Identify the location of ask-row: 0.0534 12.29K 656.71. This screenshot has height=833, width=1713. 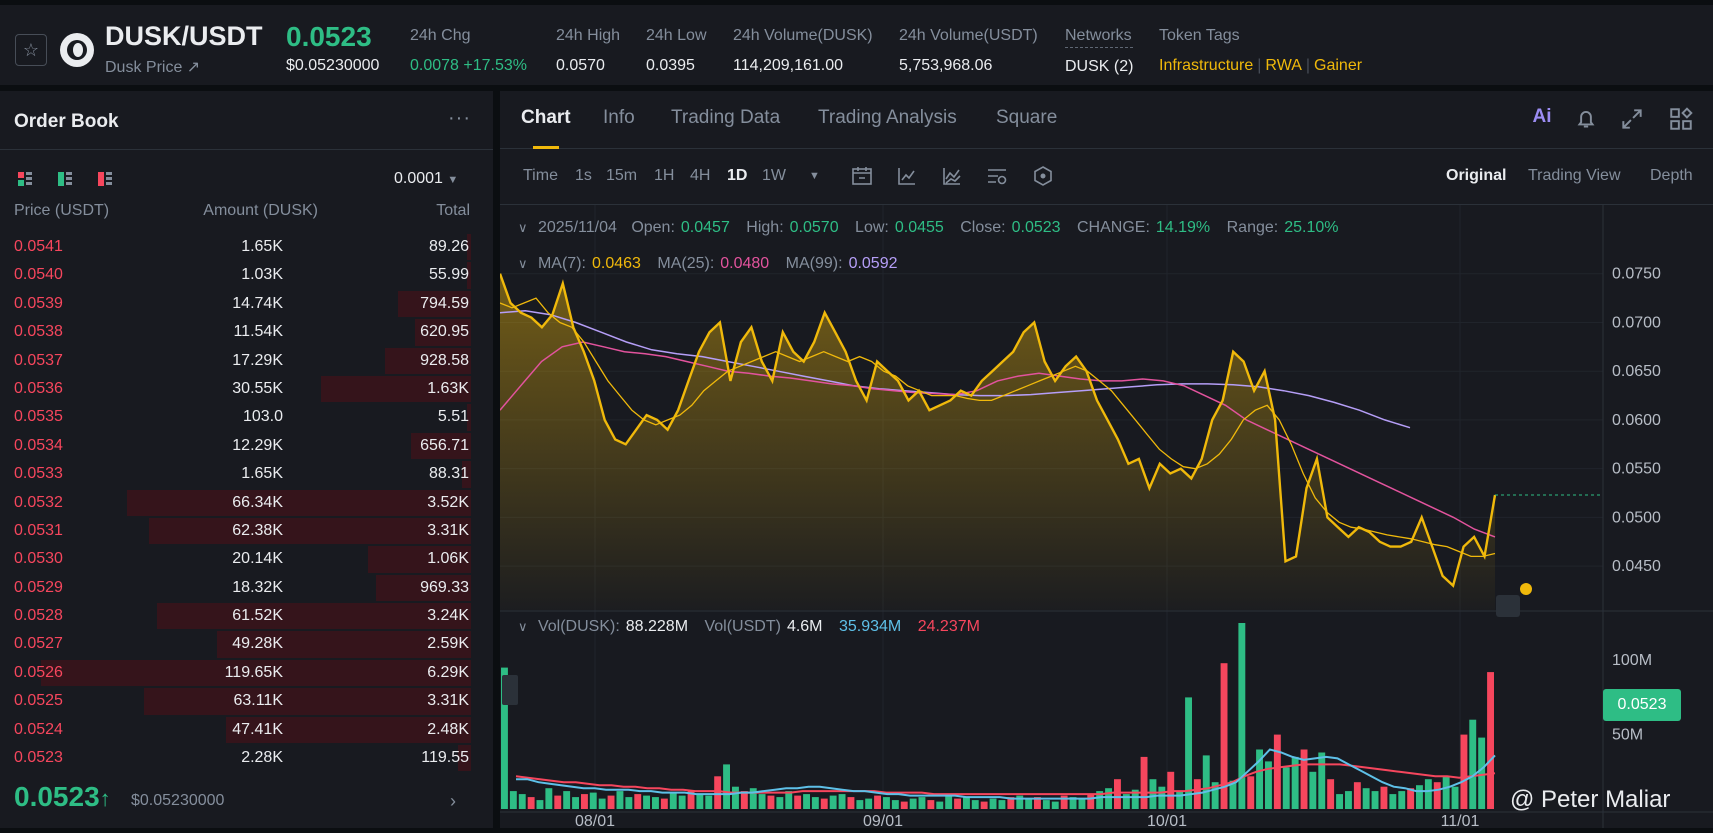
(246, 446).